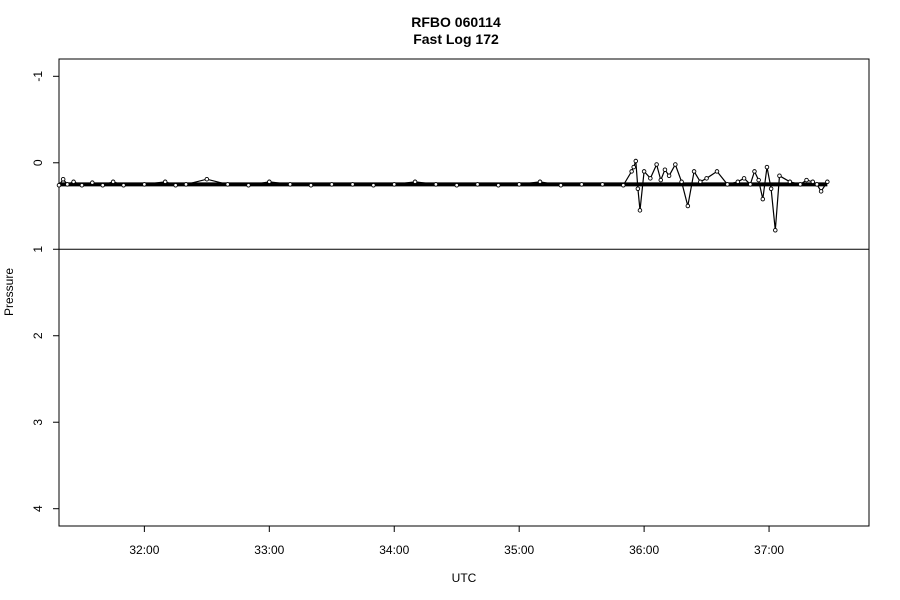 Image resolution: width=900 pixels, height=600 pixels. Describe the element at coordinates (38, 162) in the screenshot. I see `y-tick-label: 0` at that location.